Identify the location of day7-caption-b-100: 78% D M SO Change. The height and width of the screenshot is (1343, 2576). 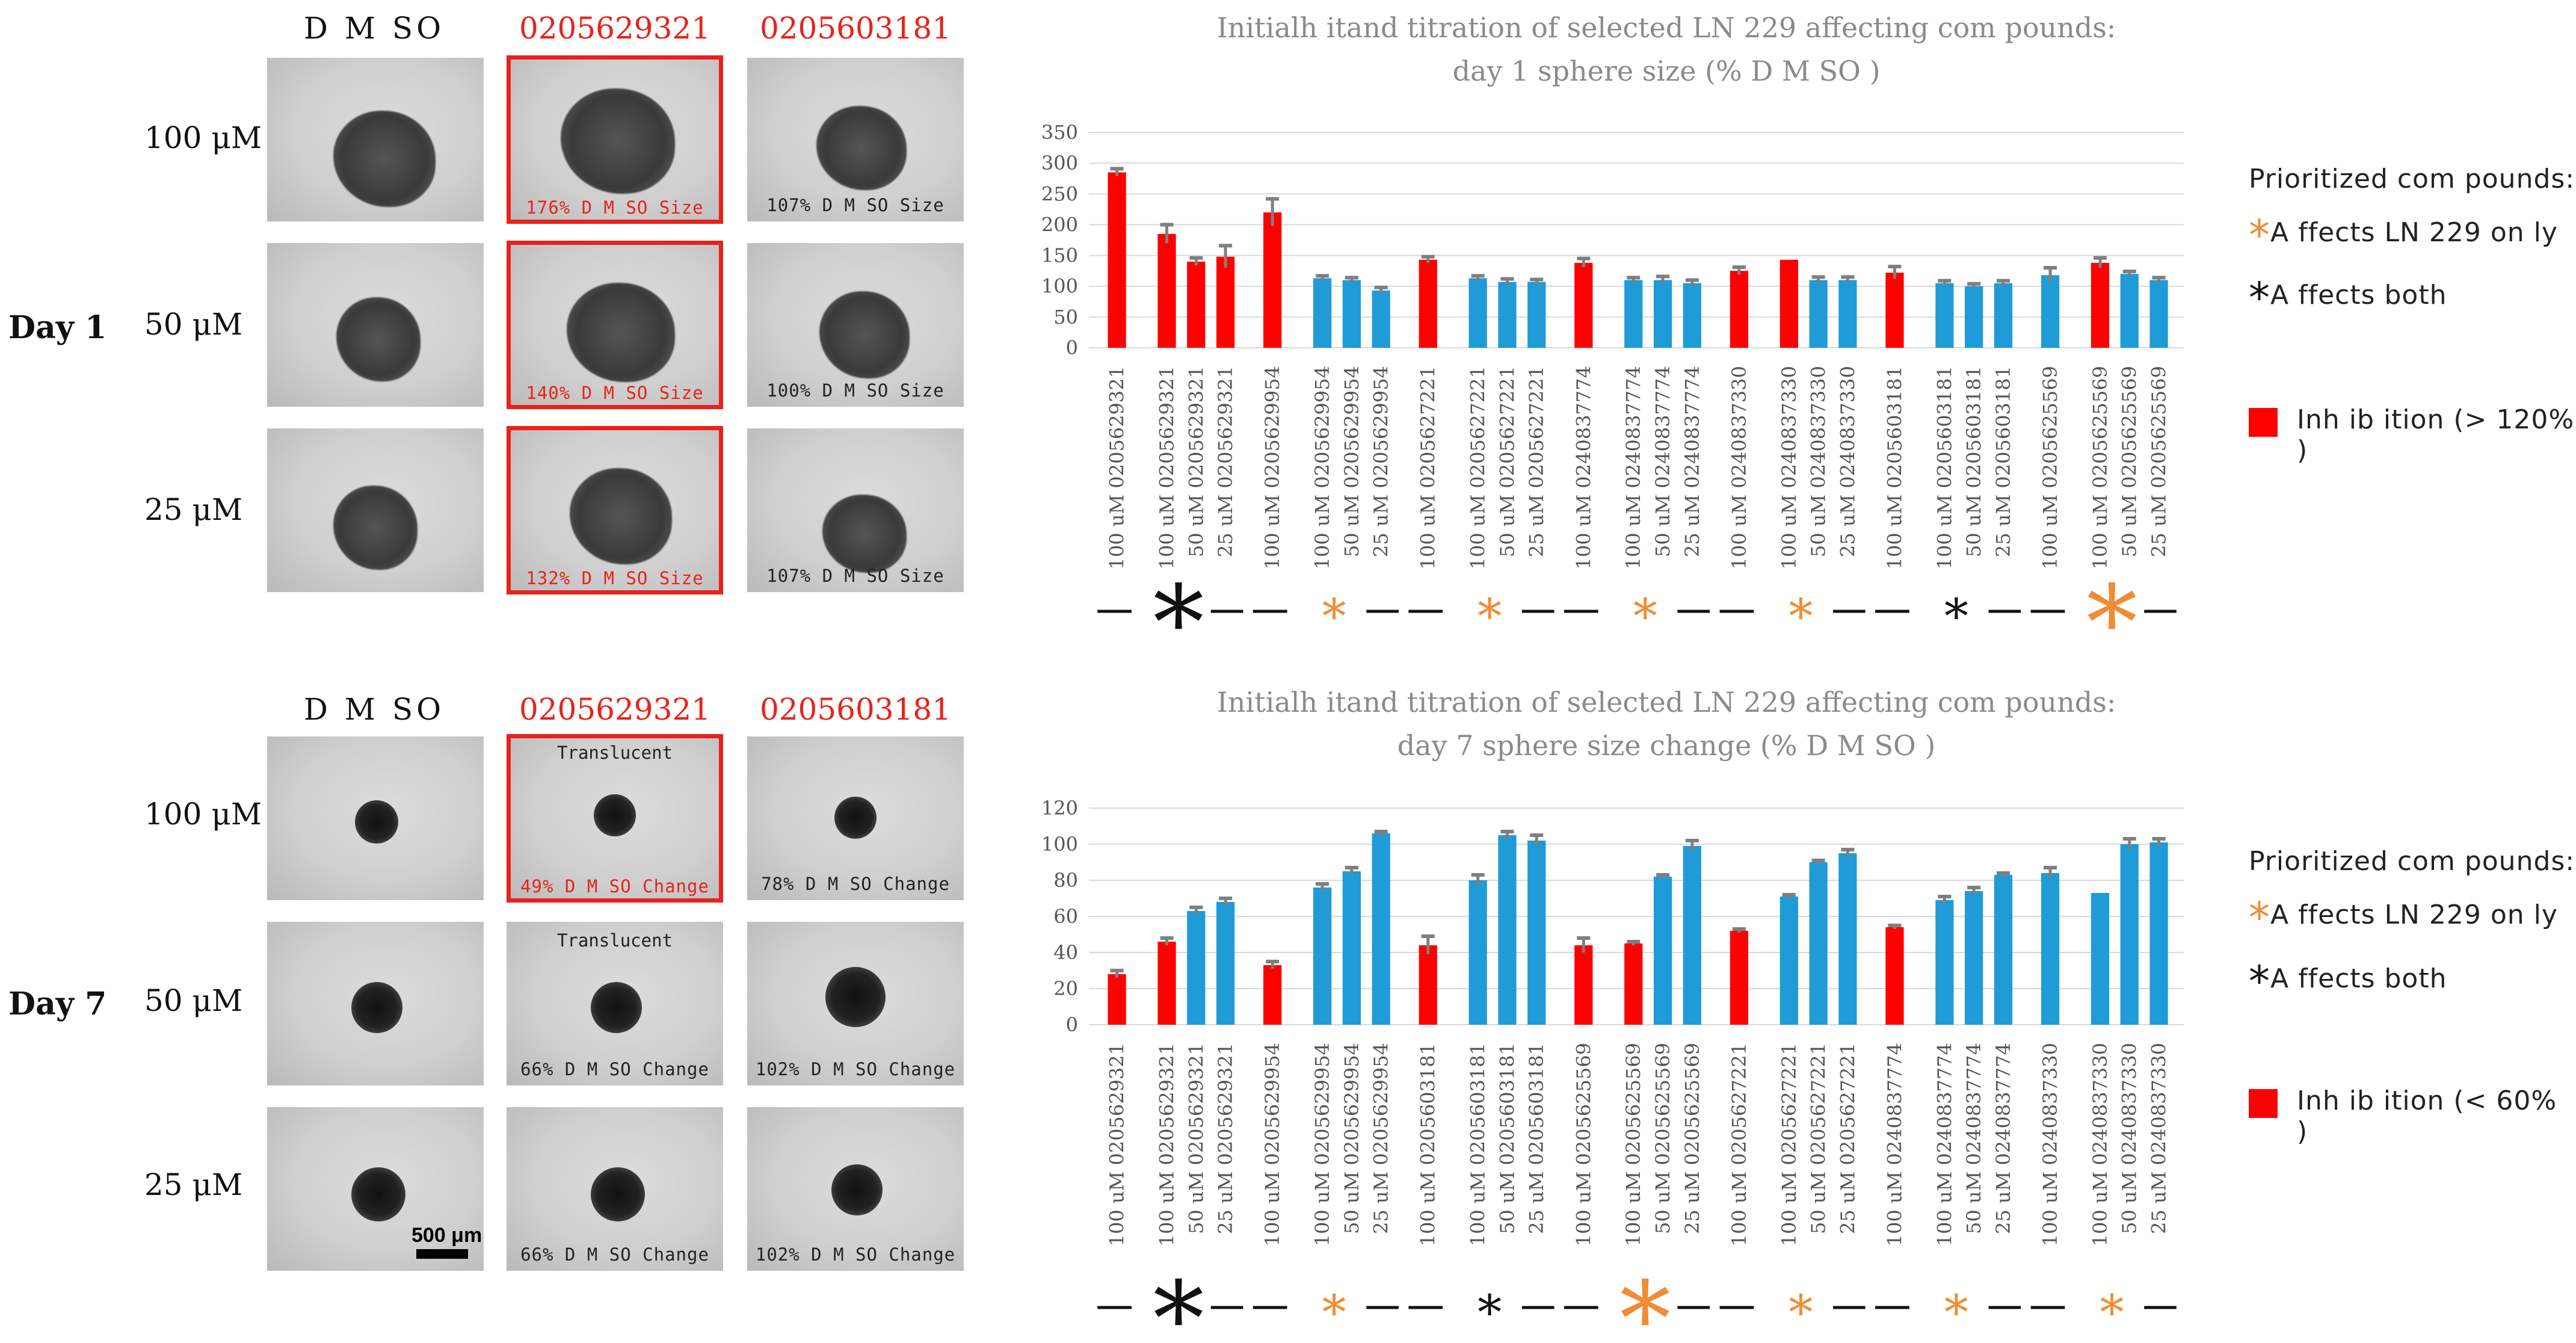
(855, 884).